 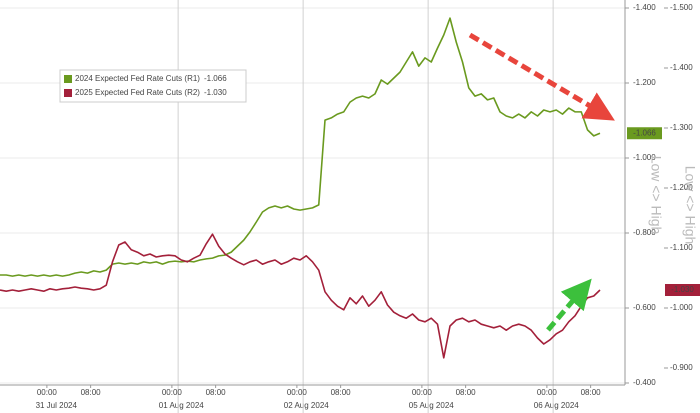 I want to click on y2-axis-title: Low <> High, so click(x=690, y=205).